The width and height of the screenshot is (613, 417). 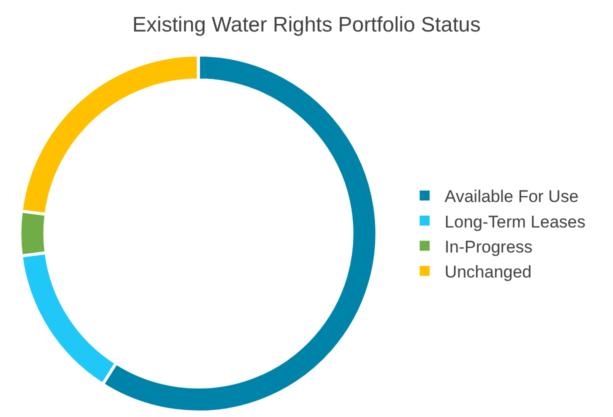 What do you see at coordinates (515, 222) in the screenshot?
I see `legend-label: Long-Term Leases` at bounding box center [515, 222].